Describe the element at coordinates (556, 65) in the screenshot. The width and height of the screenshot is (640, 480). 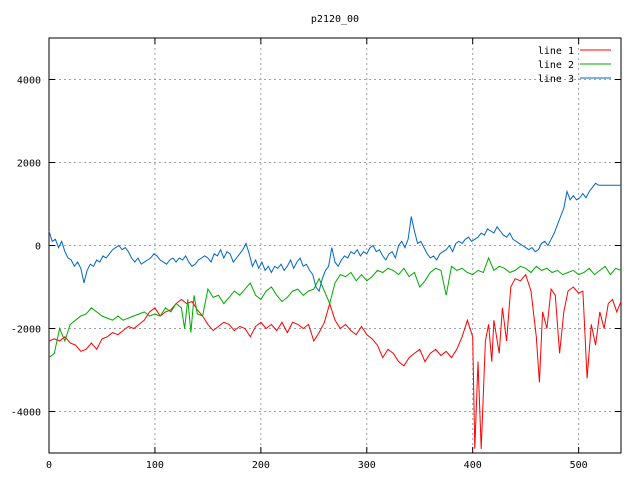
I see `legend-label: line 2` at that location.